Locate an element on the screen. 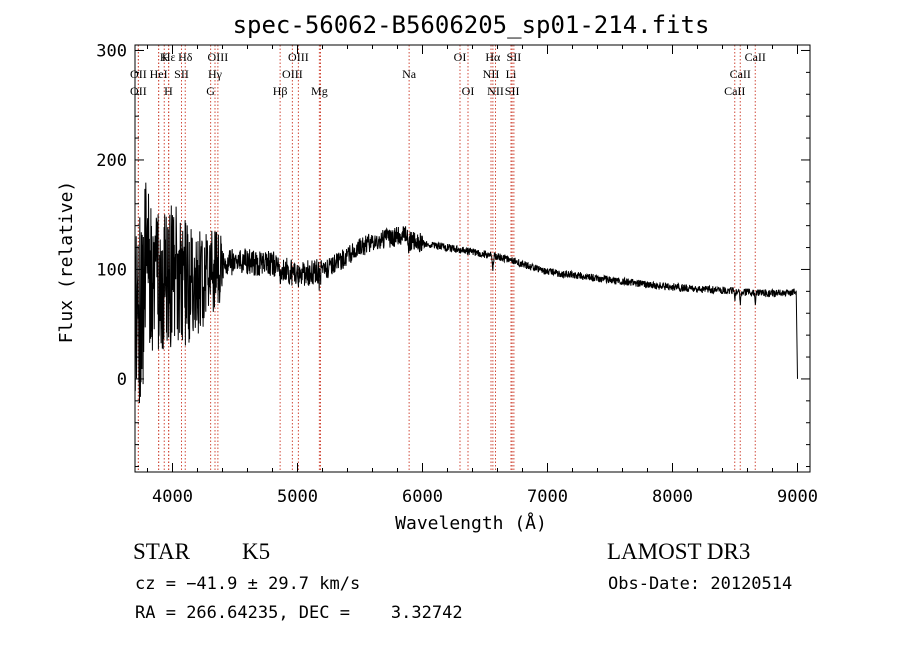  spectral-line-label: K is located at coordinates (164, 57).